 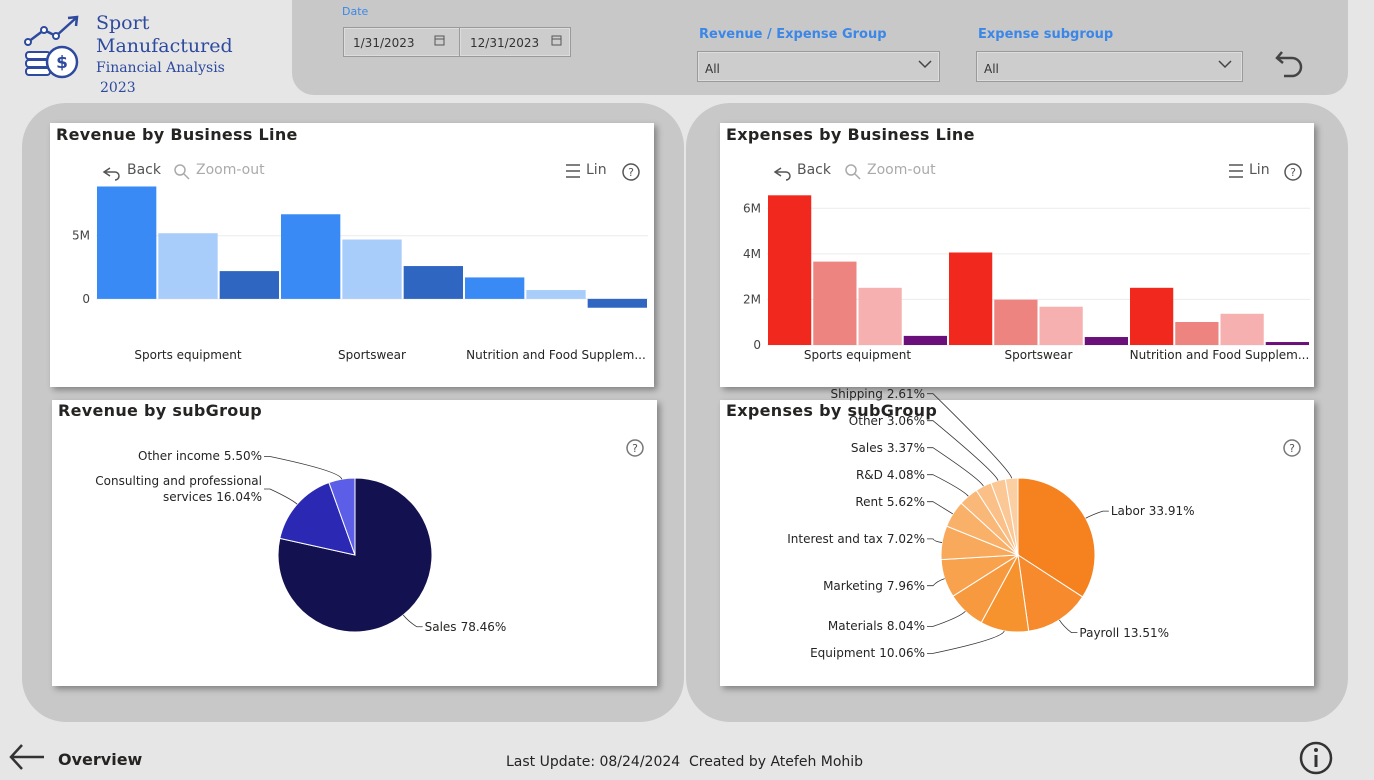 I want to click on data-label: Equipment 10.06%, so click(x=867, y=653).